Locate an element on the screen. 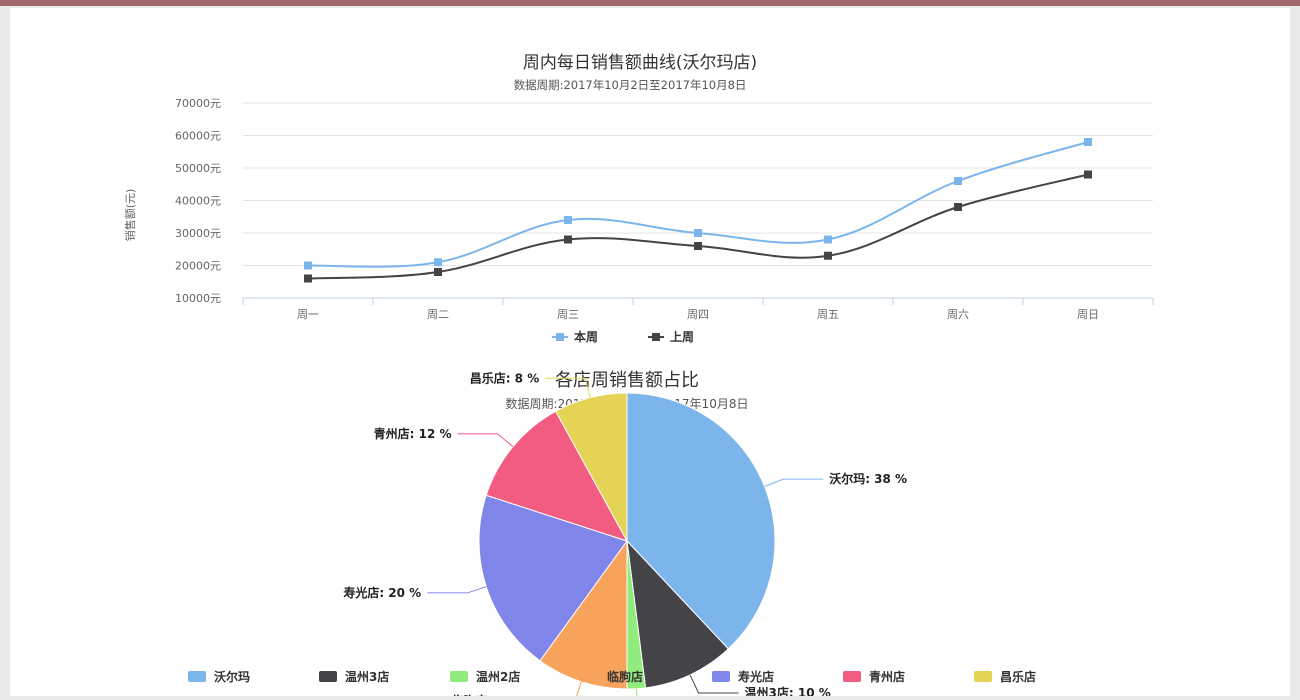 The image size is (1300, 700). x-tick-label: 周三 is located at coordinates (568, 314).